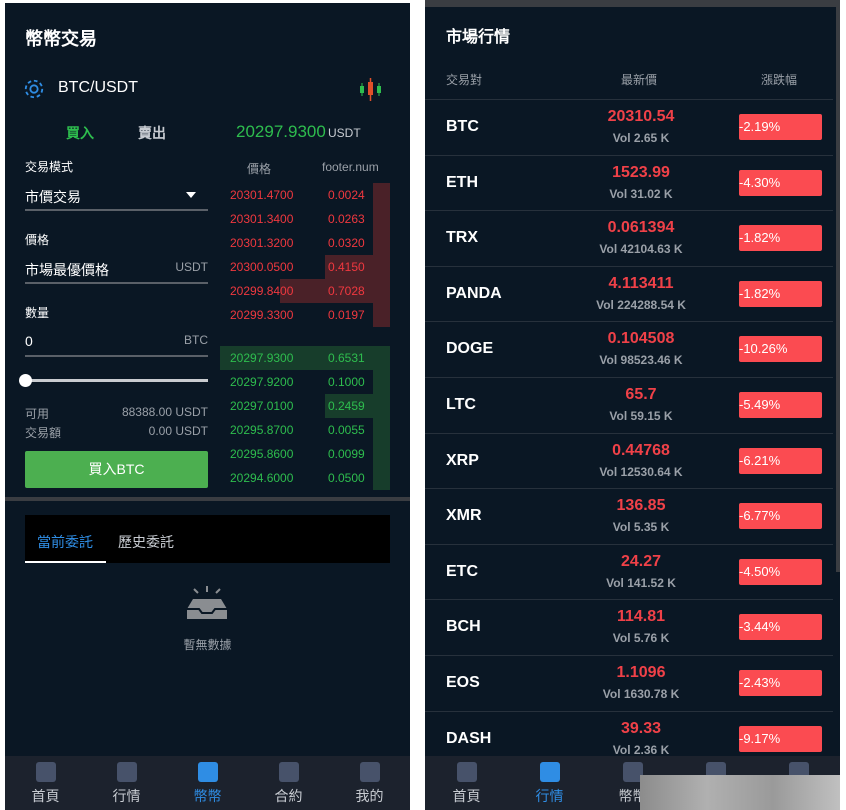  Describe the element at coordinates (346, 406) in the screenshot. I see `bid-qty: 0.2459` at that location.